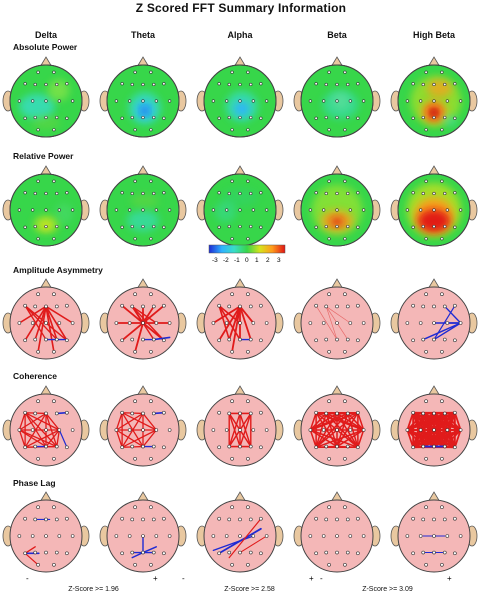  What do you see at coordinates (337, 426) in the screenshot?
I see `coherence-map-beta` at bounding box center [337, 426].